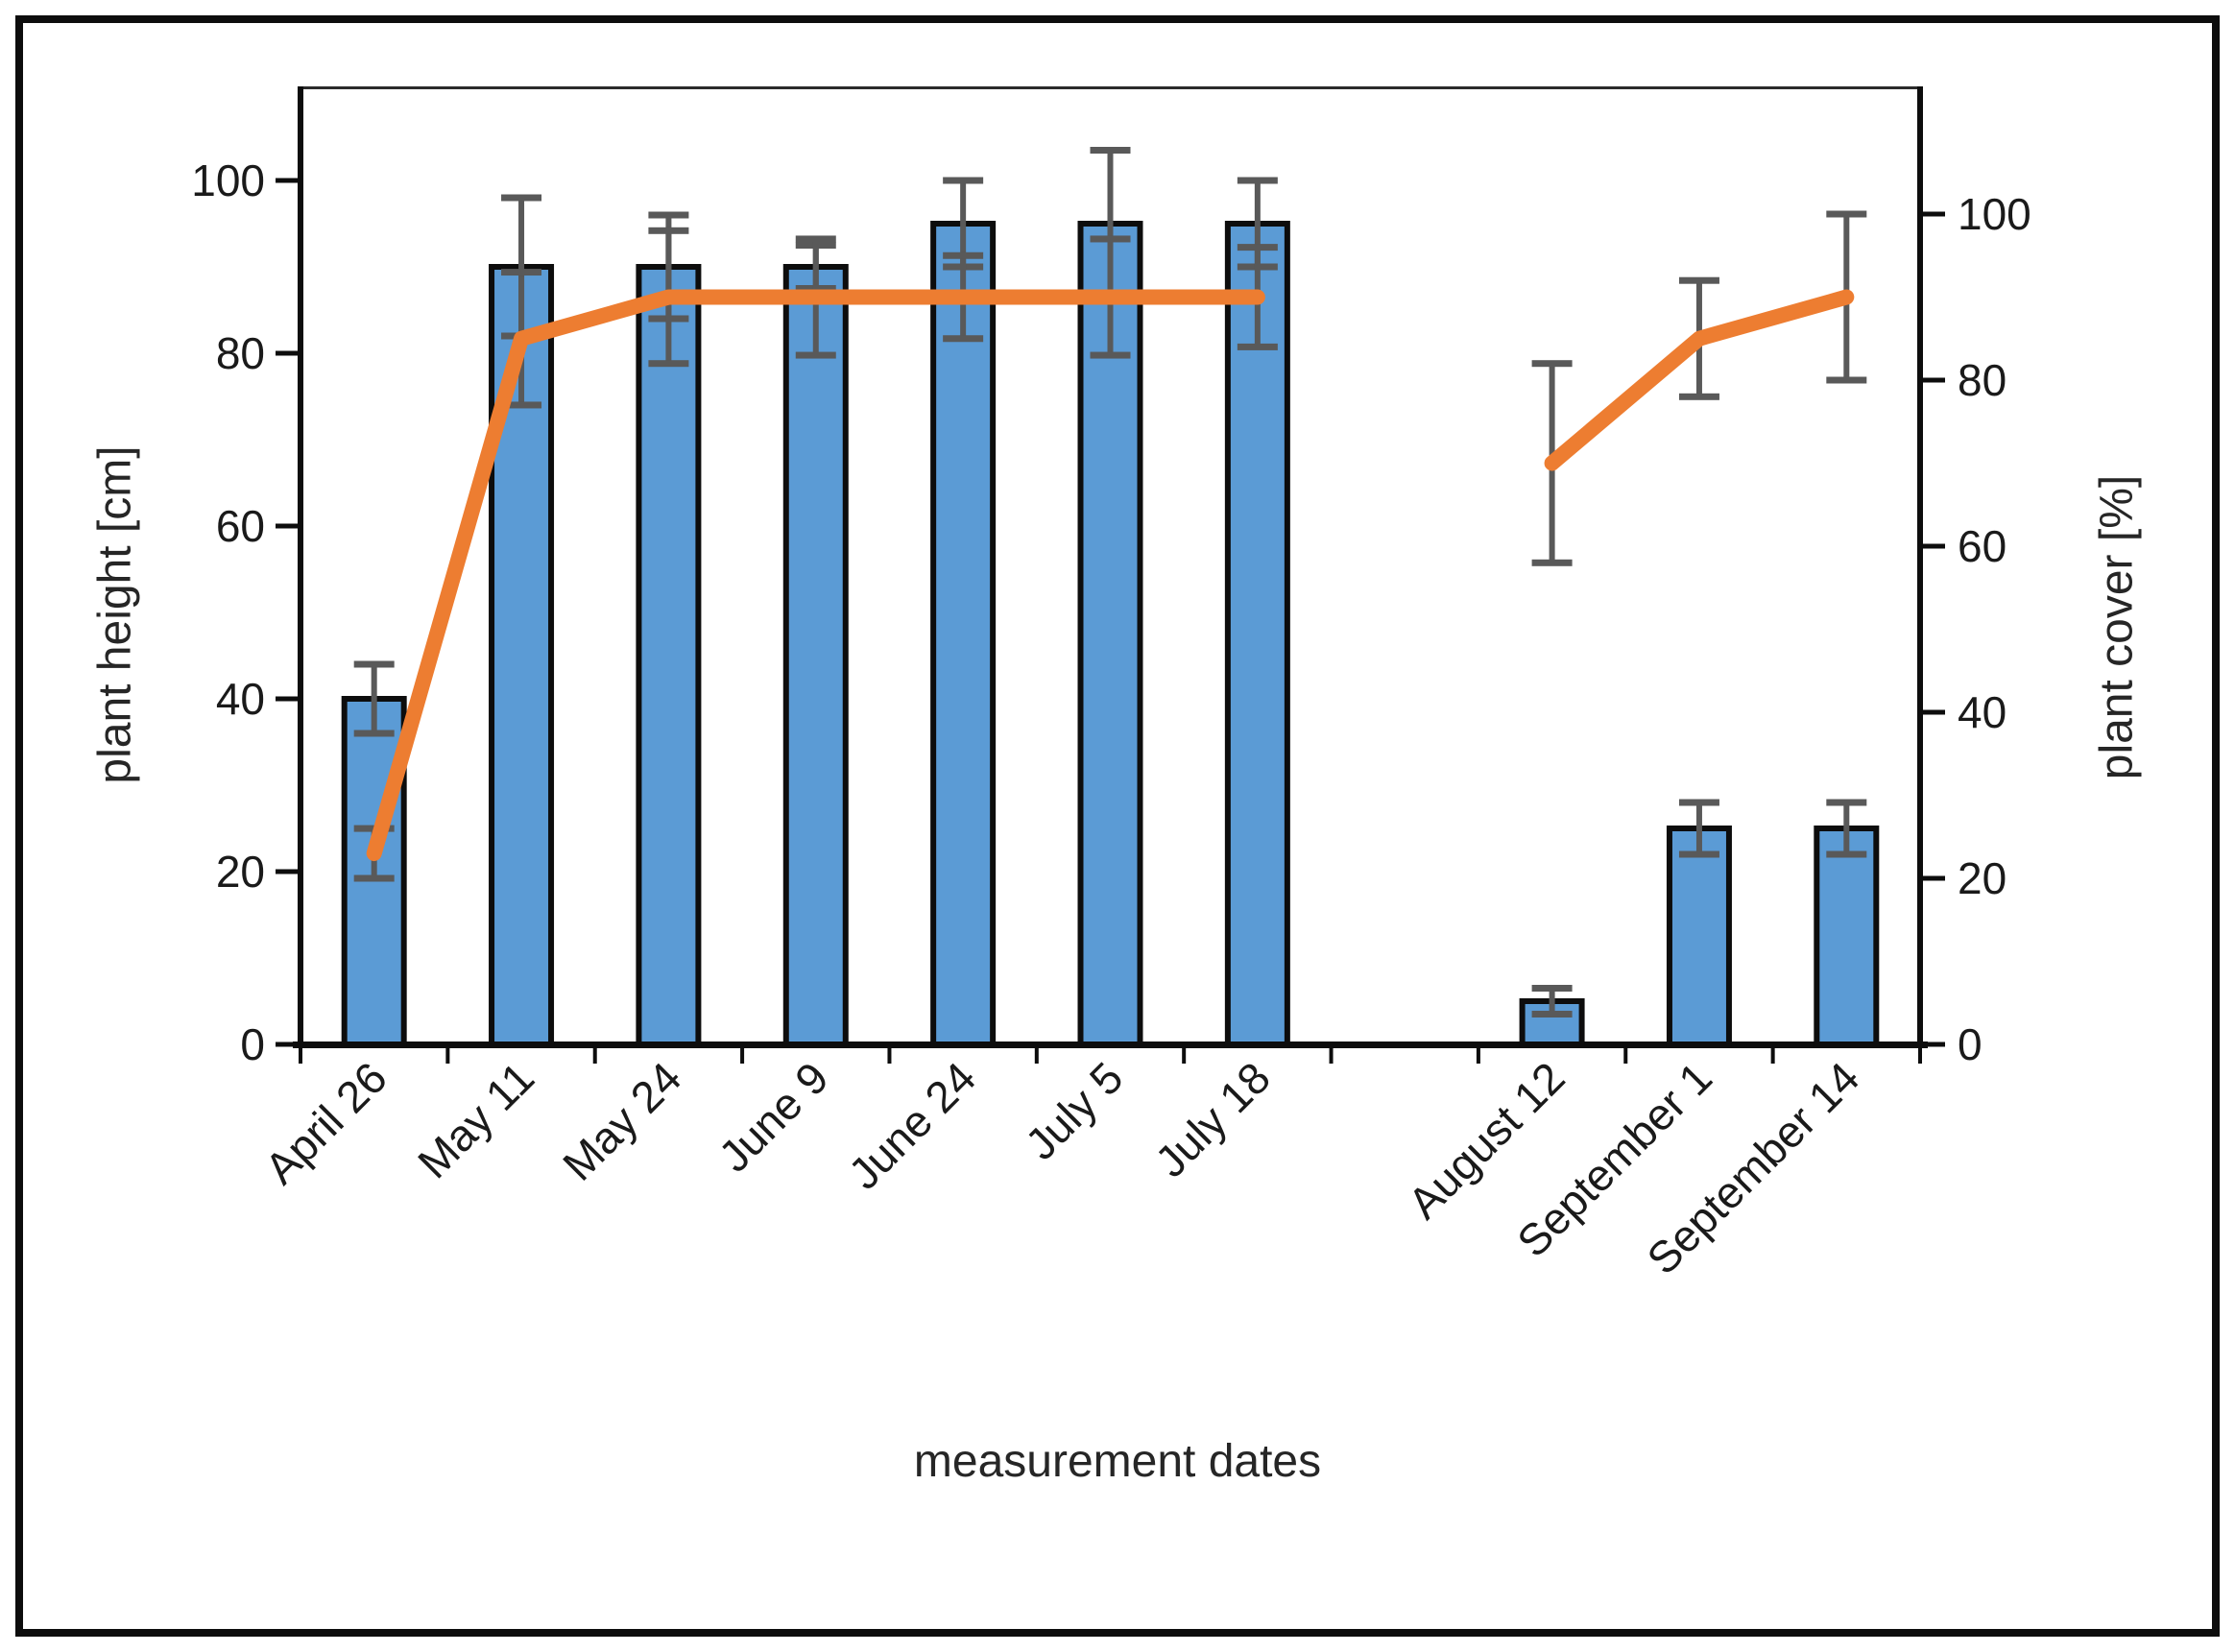 The width and height of the screenshot is (2235, 1652). Describe the element at coordinates (326, 1122) in the screenshot. I see `x-category-label: April 26` at that location.